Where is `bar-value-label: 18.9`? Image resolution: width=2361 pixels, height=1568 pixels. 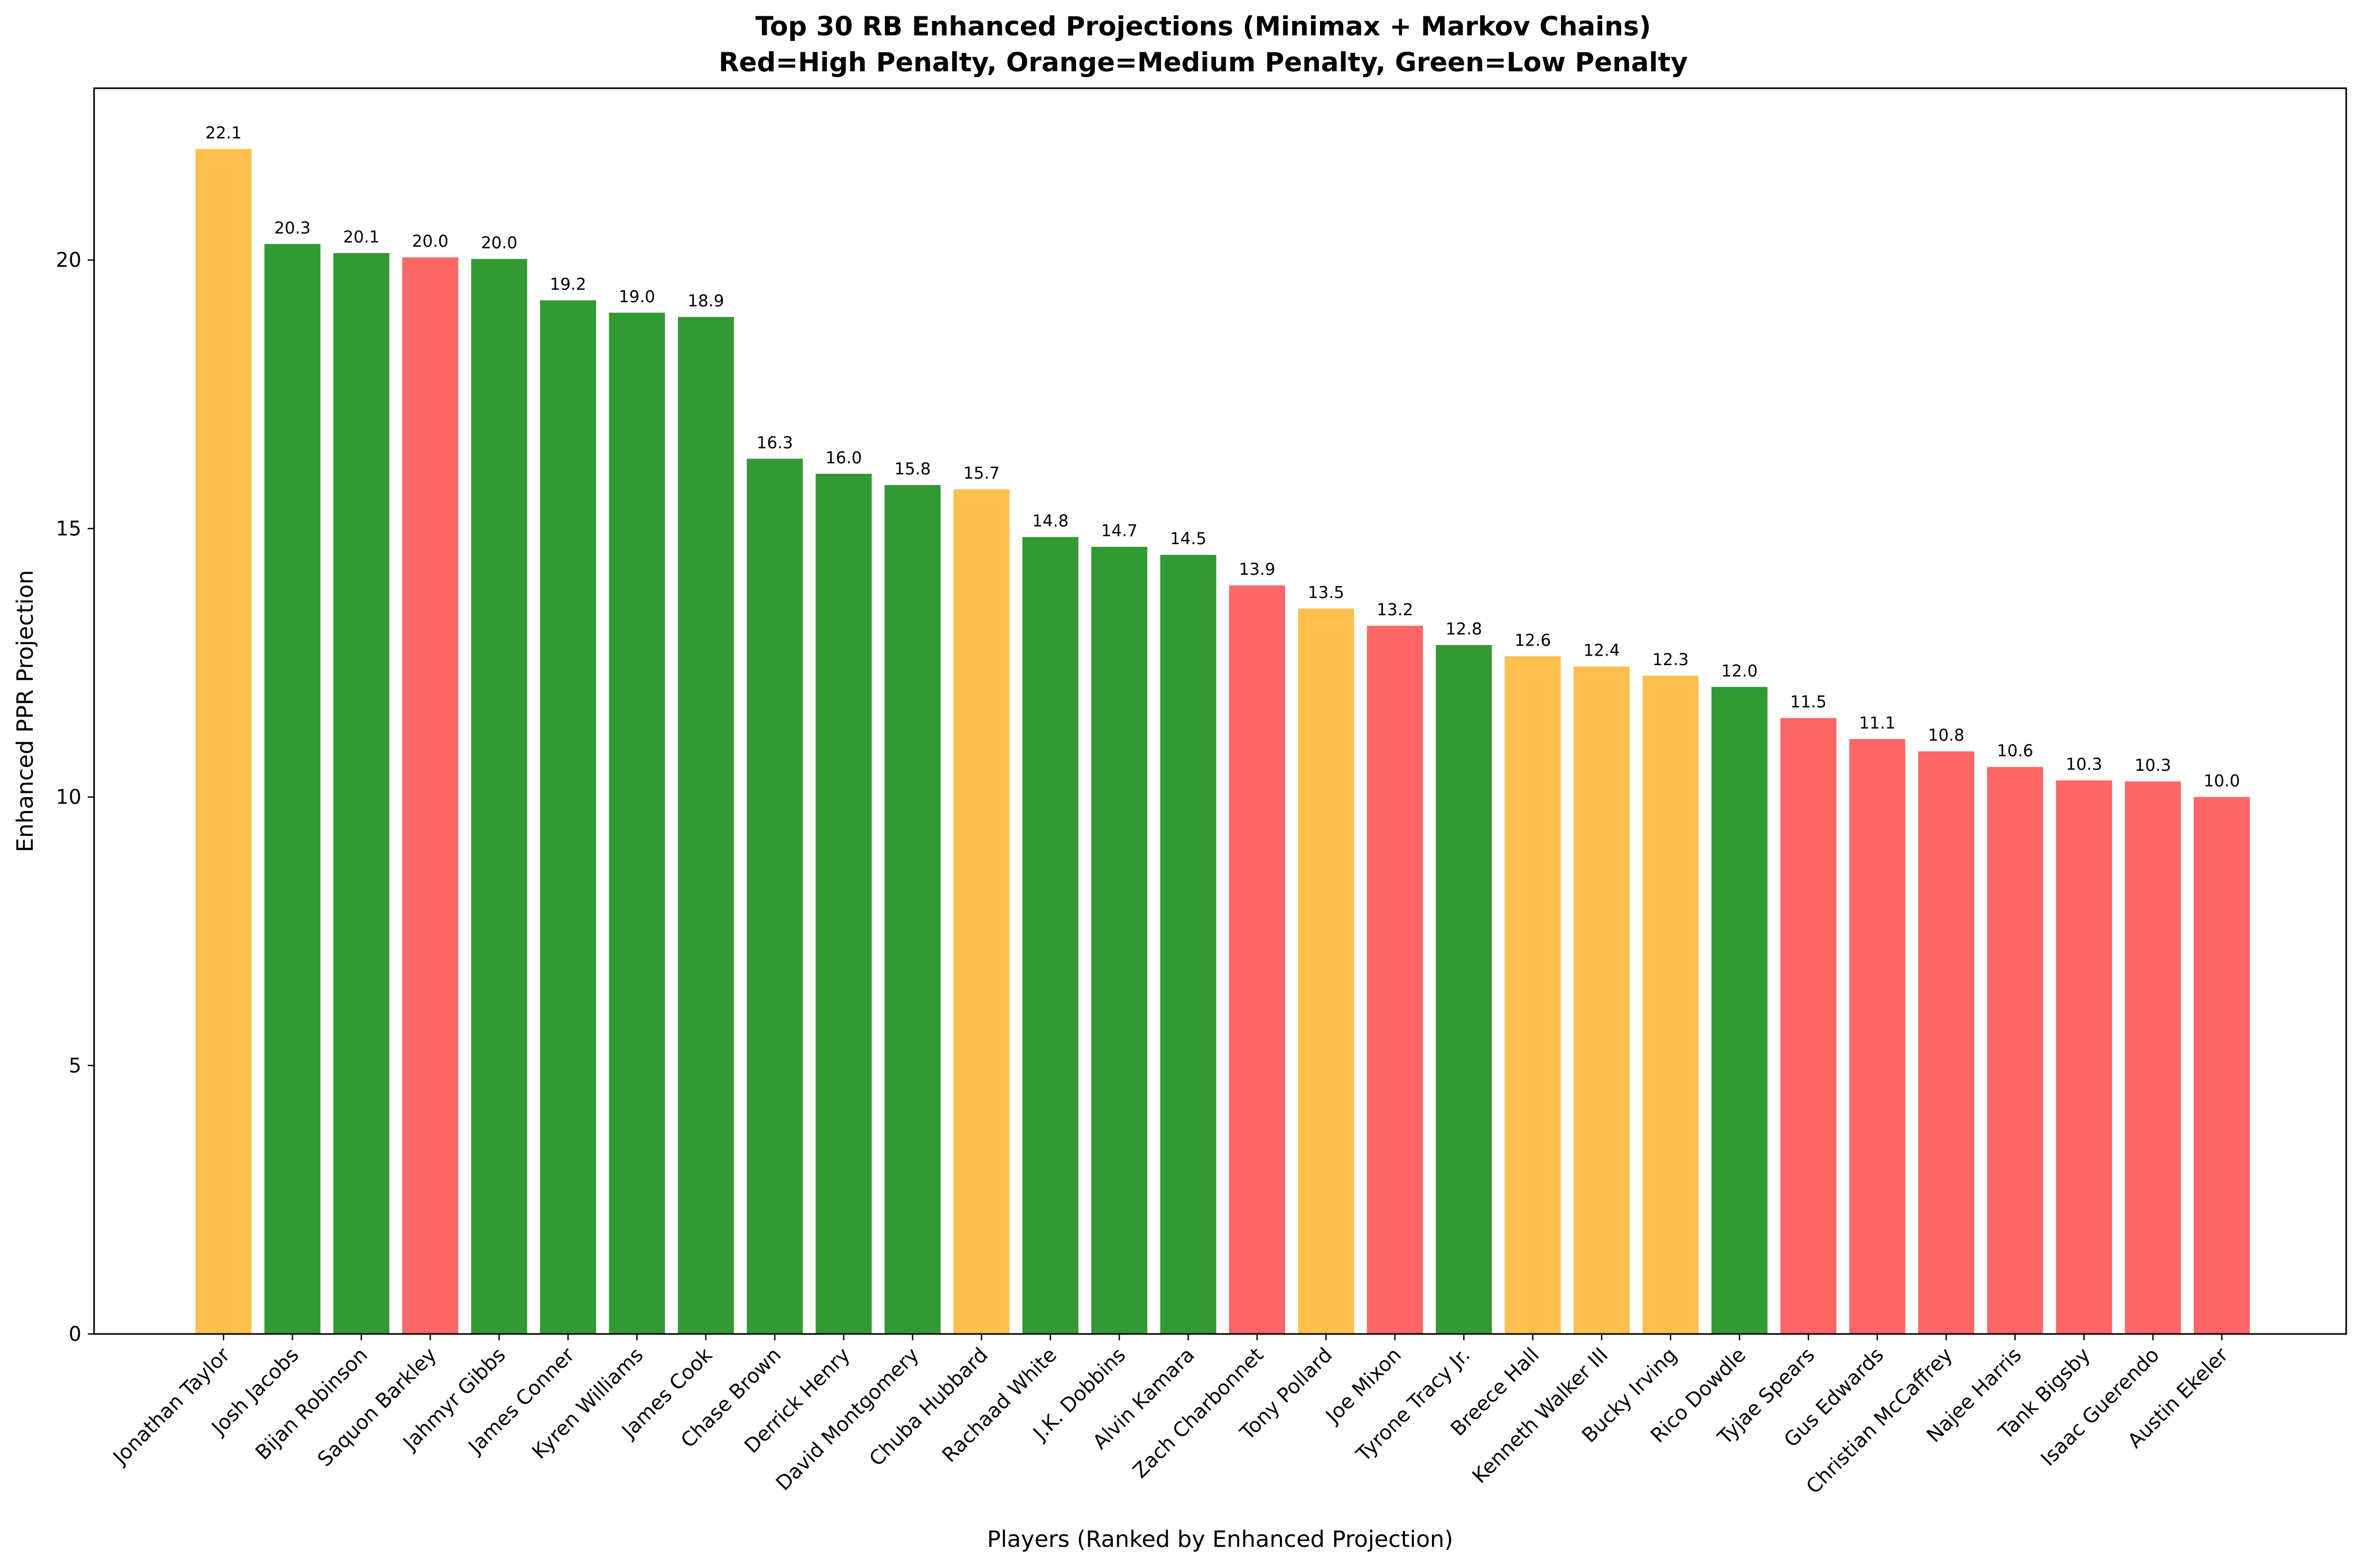 bar-value-label: 18.9 is located at coordinates (706, 301).